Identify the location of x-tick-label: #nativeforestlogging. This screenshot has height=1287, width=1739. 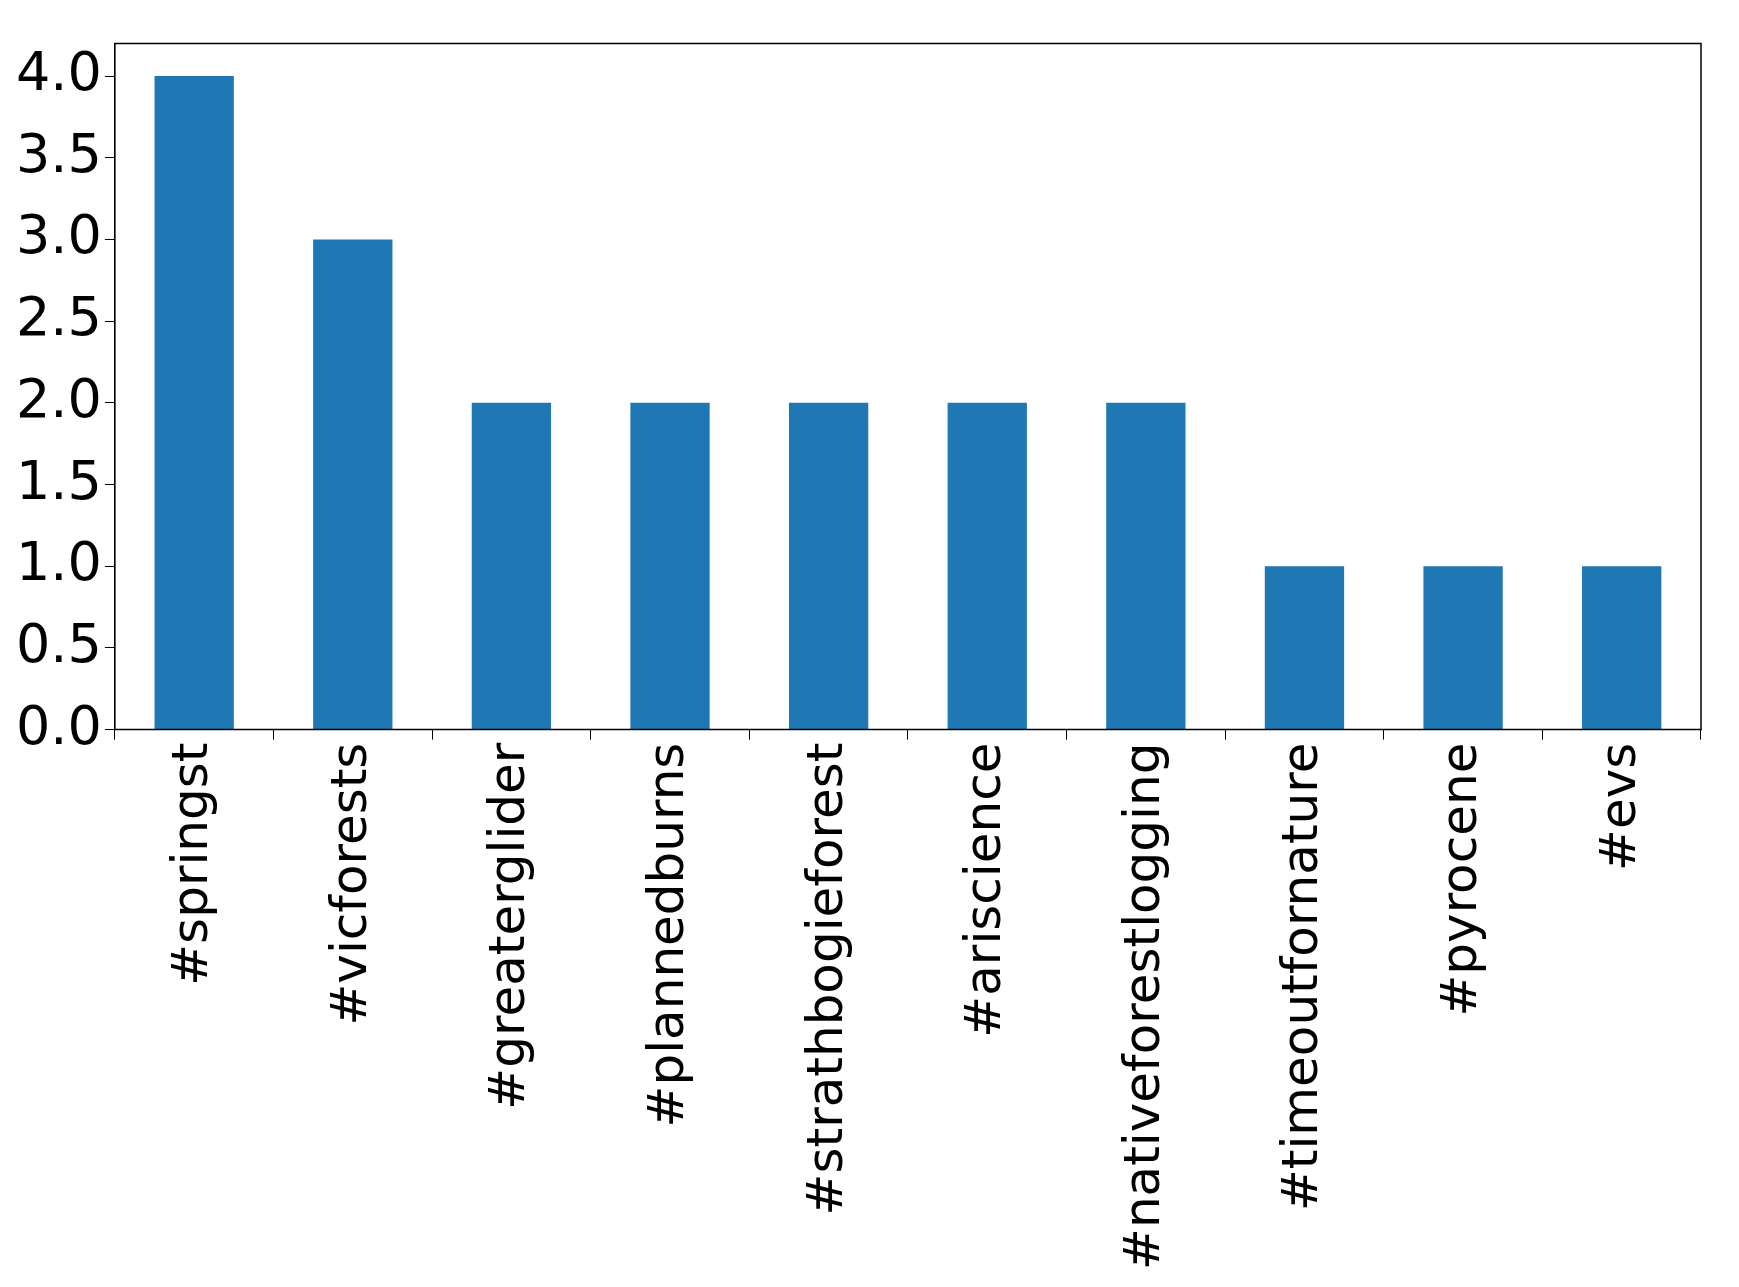
(1141, 1006).